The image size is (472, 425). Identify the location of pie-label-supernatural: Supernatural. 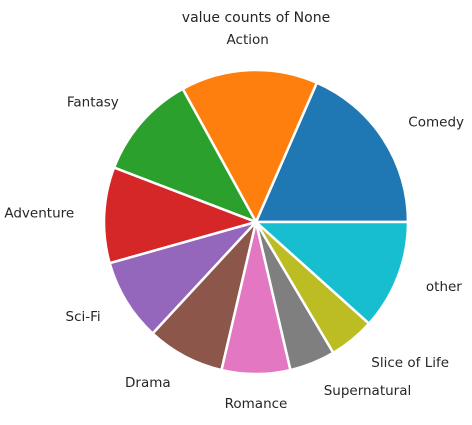
(368, 391).